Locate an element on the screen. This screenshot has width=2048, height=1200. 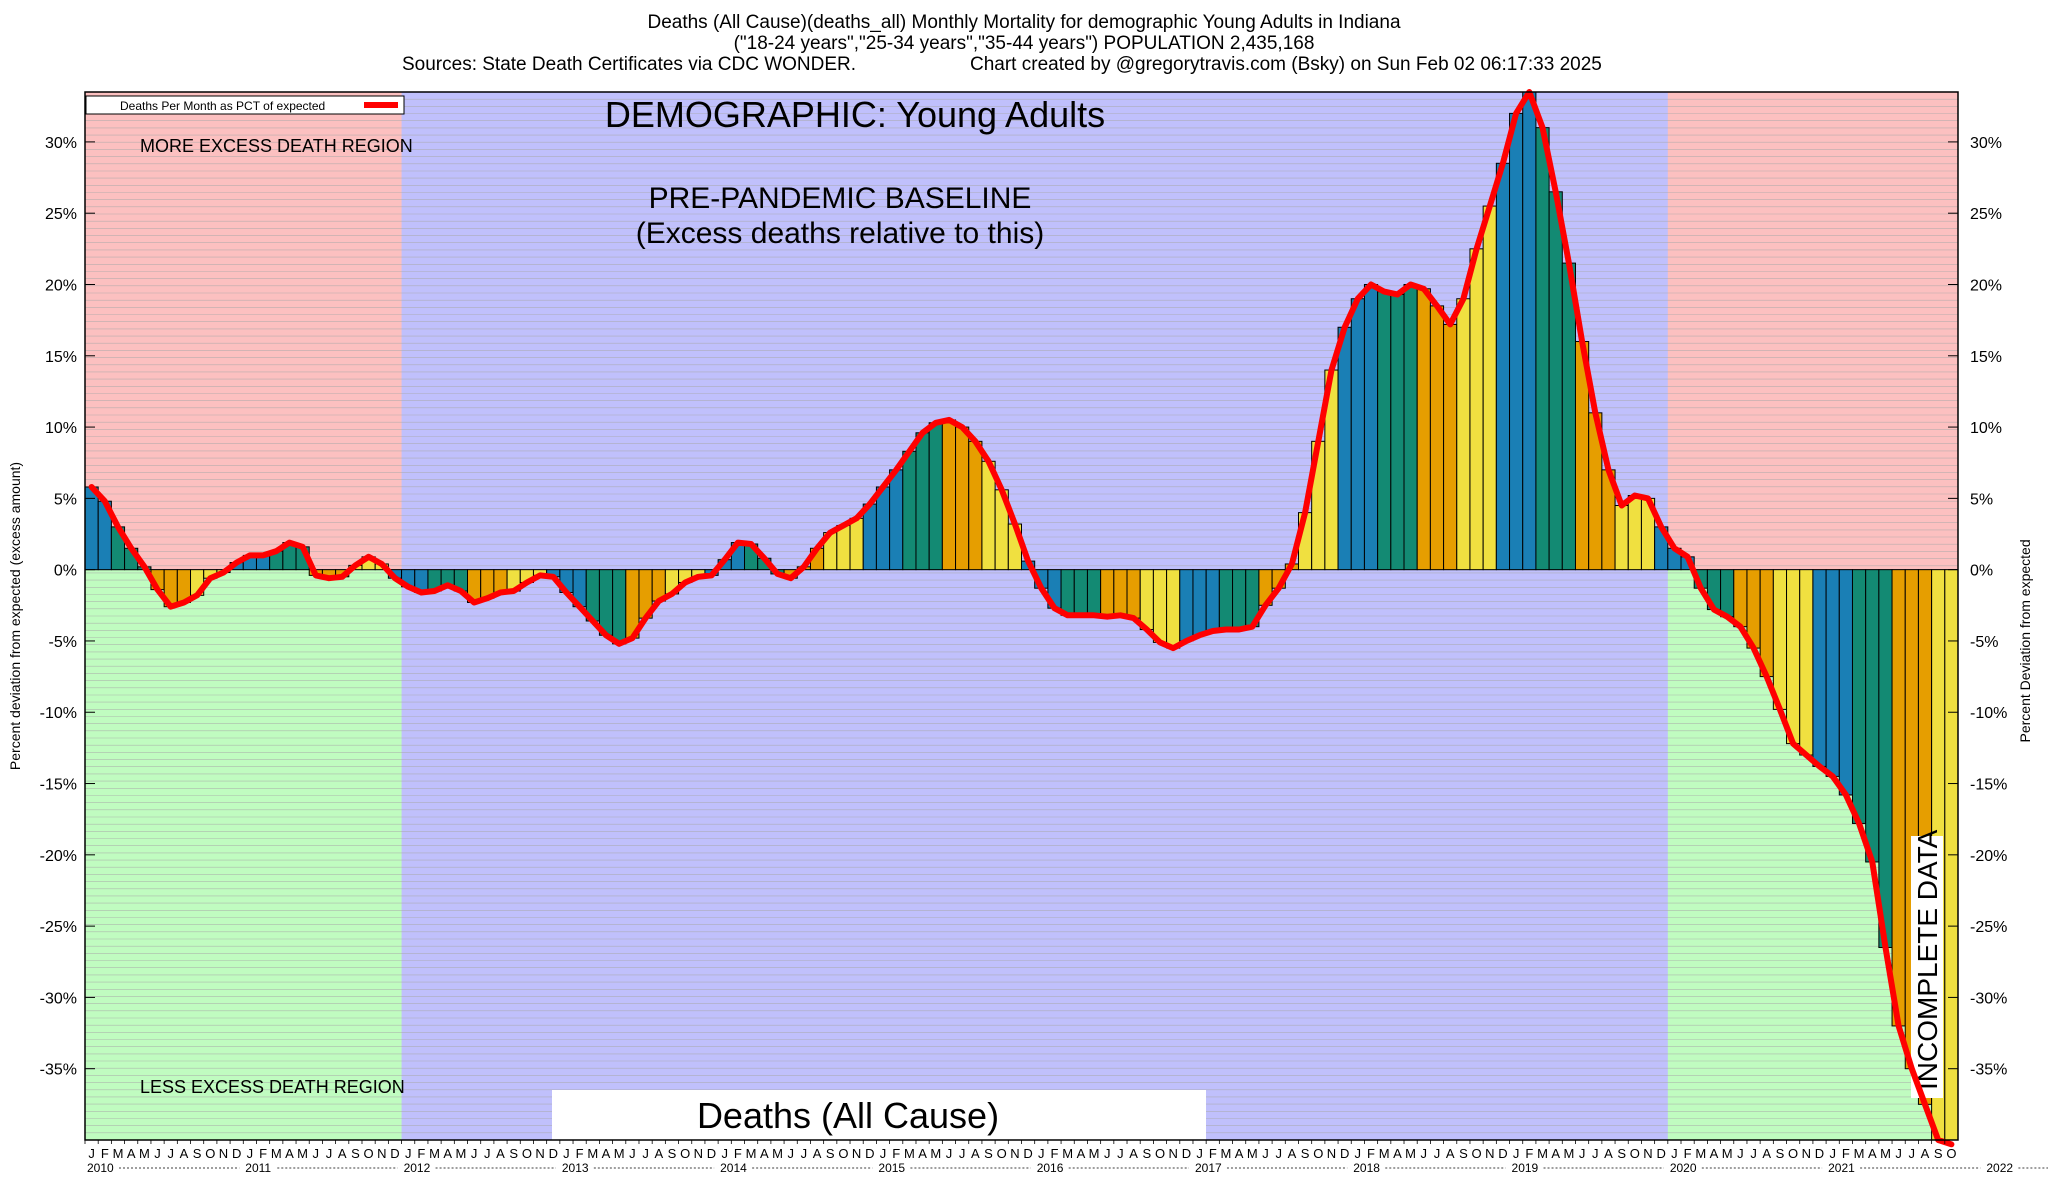
ytick-label-right: -10% is located at coordinates (1988, 713).